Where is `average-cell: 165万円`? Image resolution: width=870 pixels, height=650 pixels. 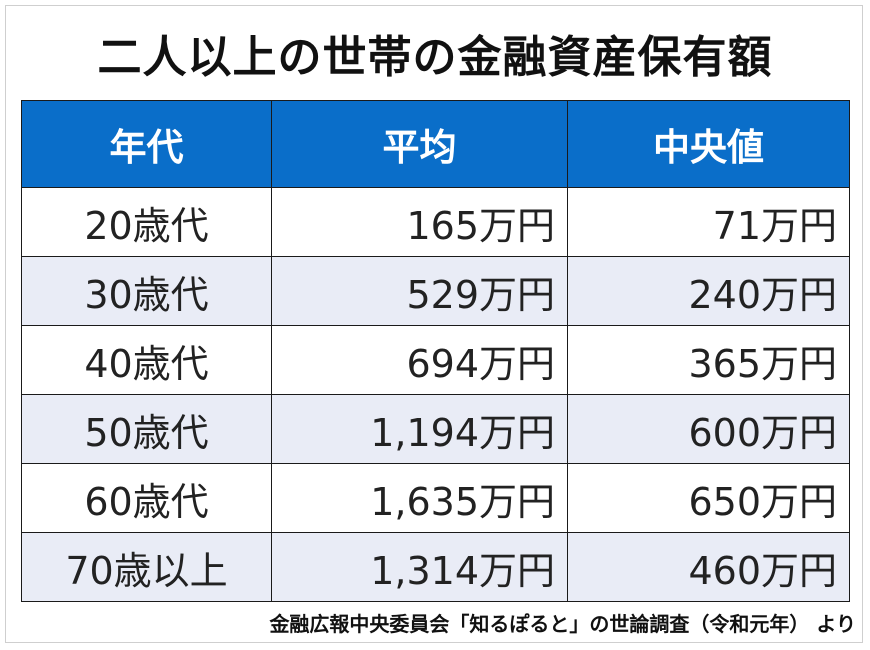
average-cell: 165万円 is located at coordinates (419, 222).